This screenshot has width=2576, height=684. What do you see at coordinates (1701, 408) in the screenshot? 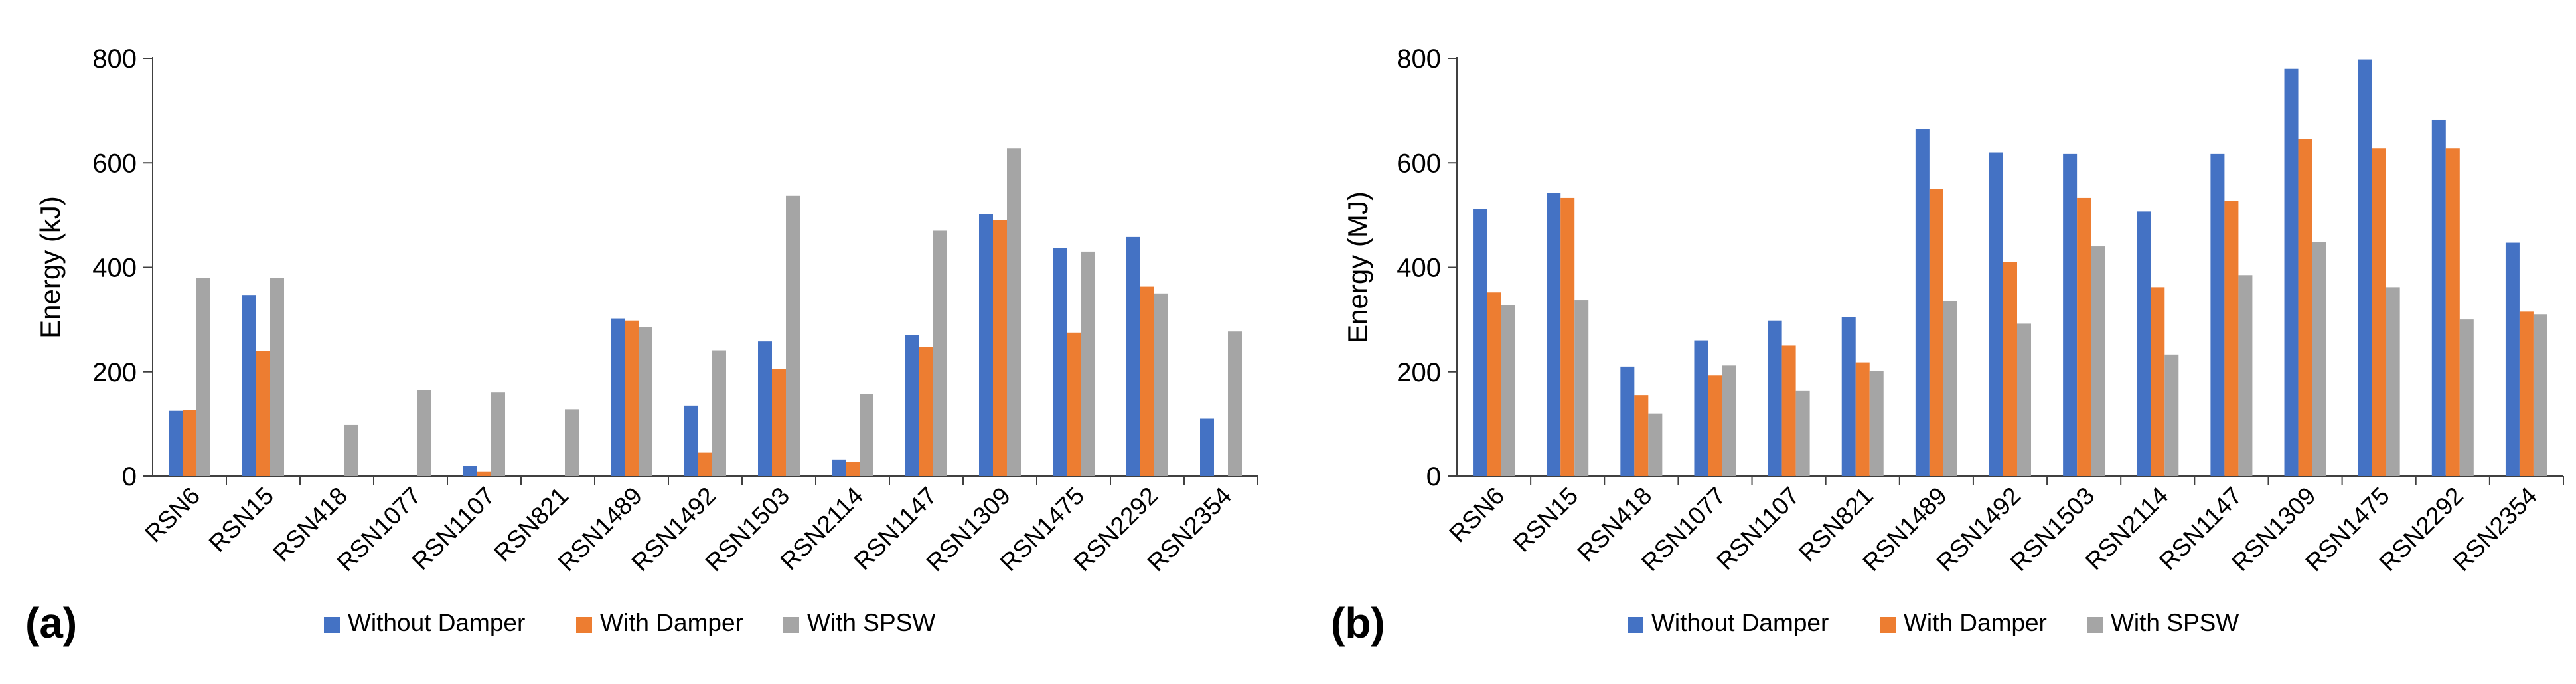
I see `bar-without-damper-rsn1077` at bounding box center [1701, 408].